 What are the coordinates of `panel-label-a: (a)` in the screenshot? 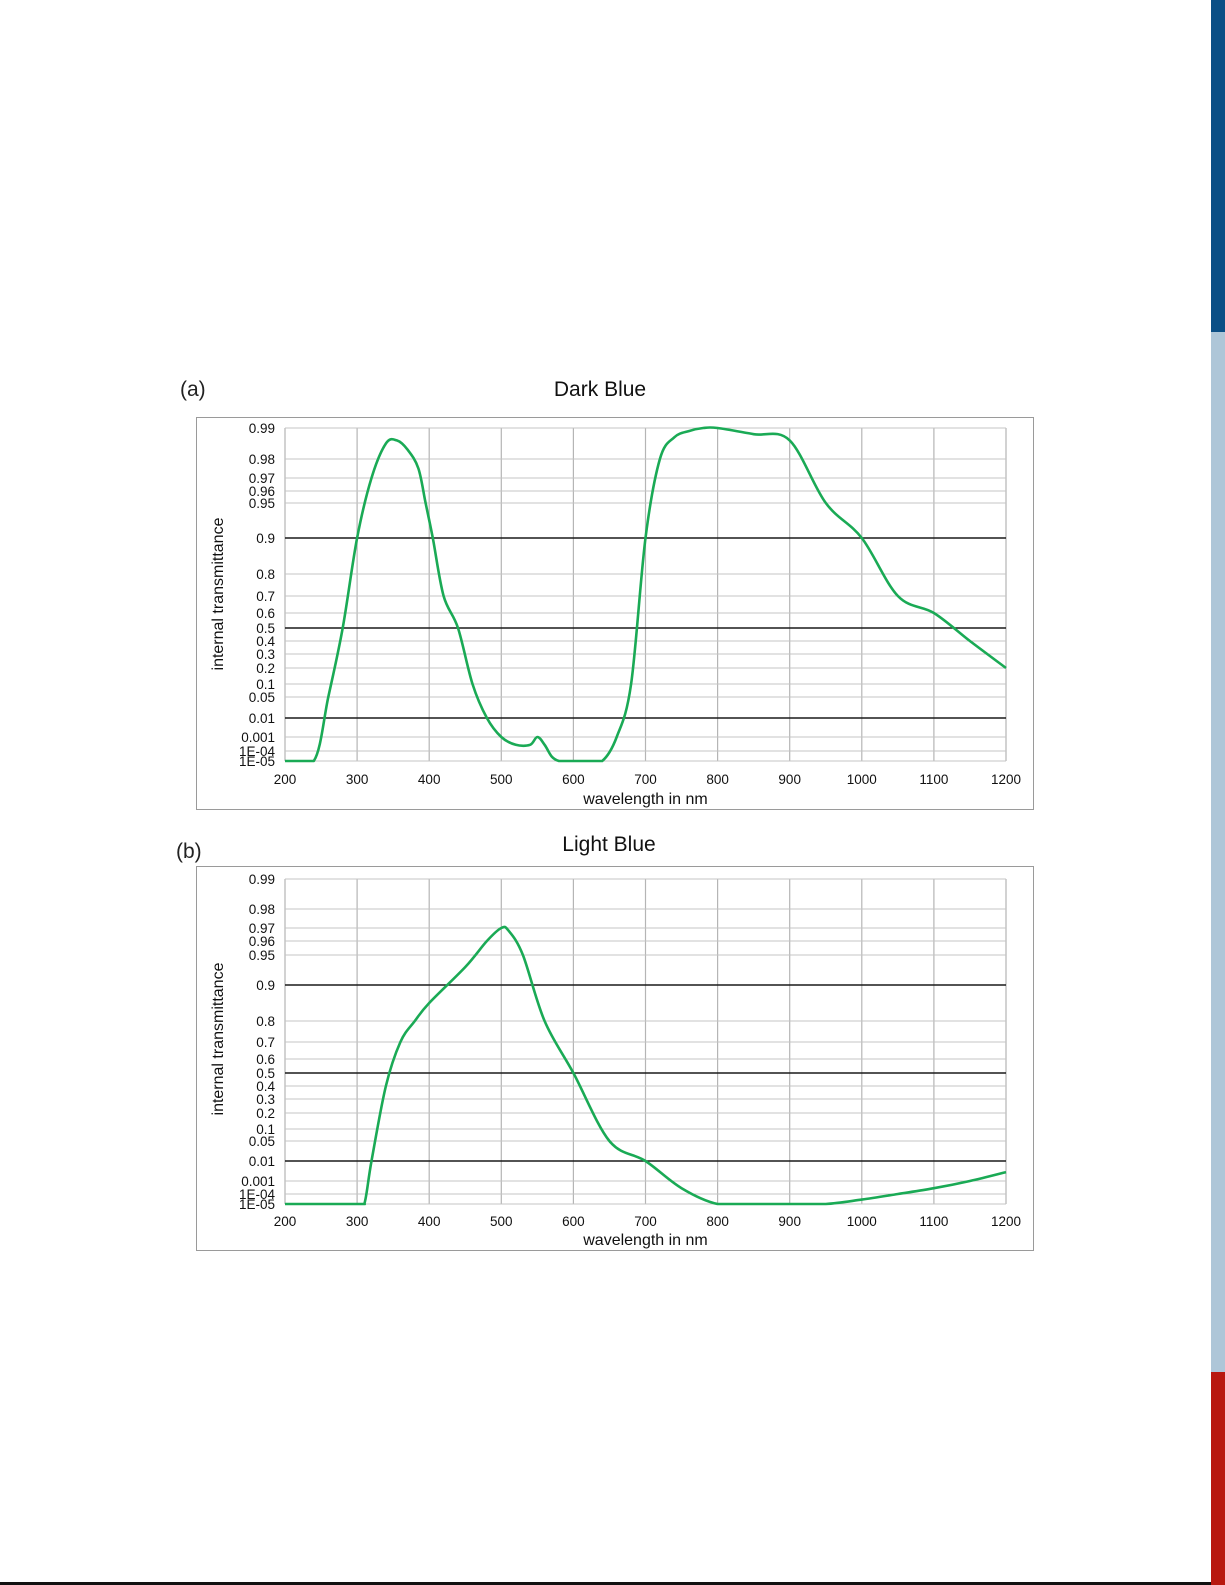 It's located at (193, 389).